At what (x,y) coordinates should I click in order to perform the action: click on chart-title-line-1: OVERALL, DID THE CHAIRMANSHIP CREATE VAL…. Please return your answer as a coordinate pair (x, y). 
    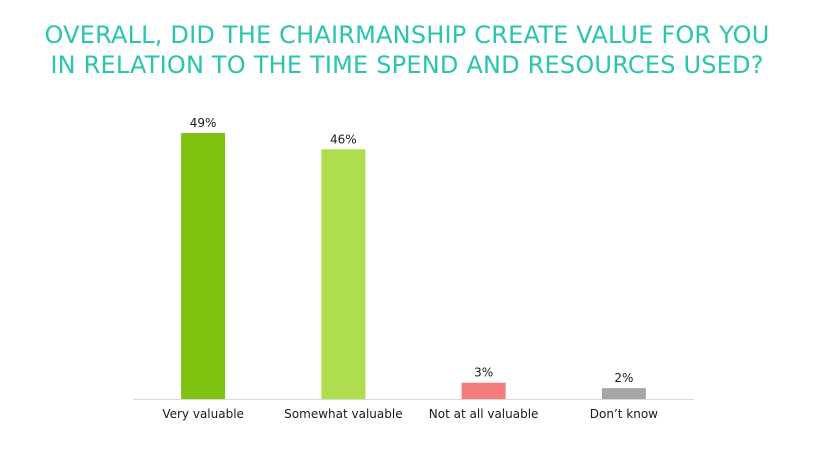
    Looking at the image, I should click on (407, 35).